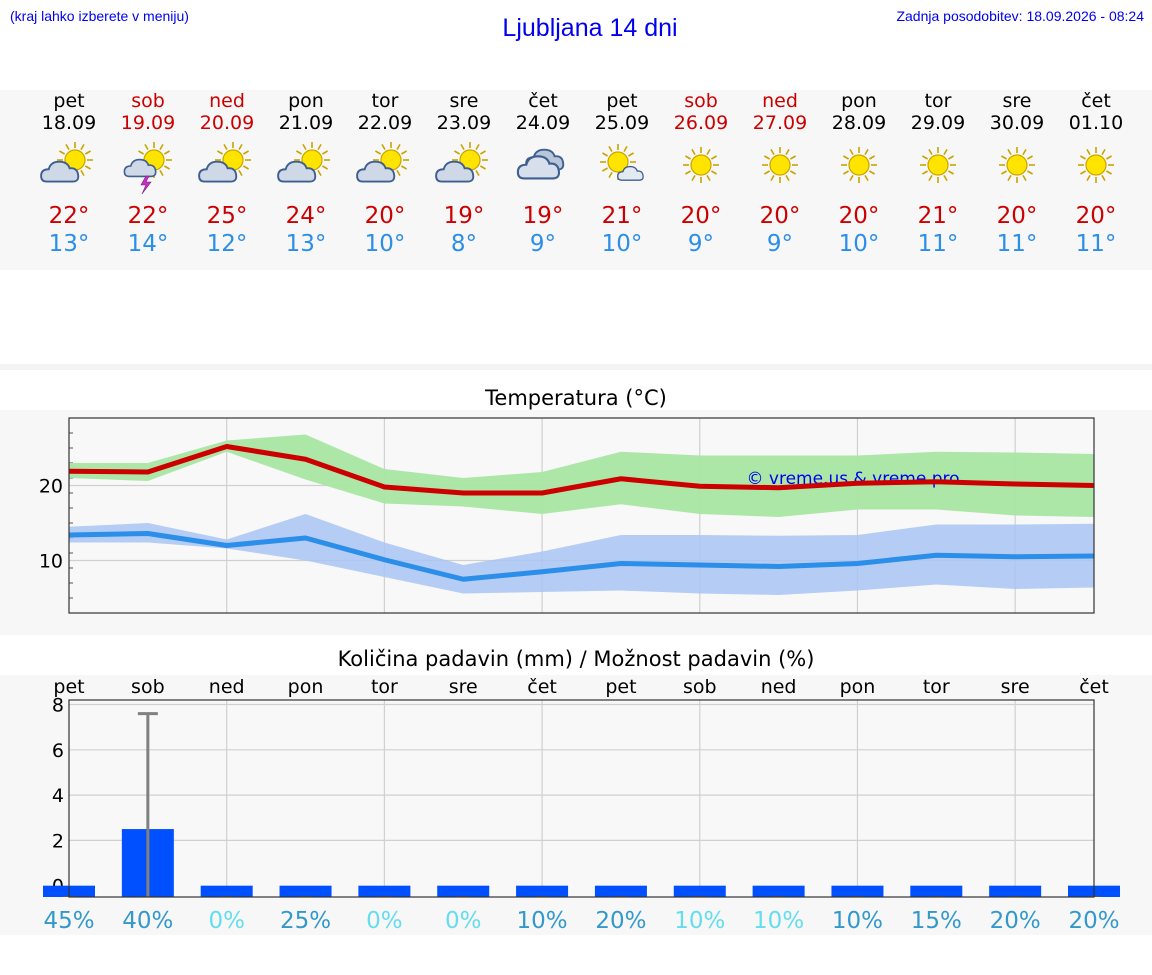 The width and height of the screenshot is (1152, 975). What do you see at coordinates (543, 216) in the screenshot?
I see `max-temperature: 19°` at bounding box center [543, 216].